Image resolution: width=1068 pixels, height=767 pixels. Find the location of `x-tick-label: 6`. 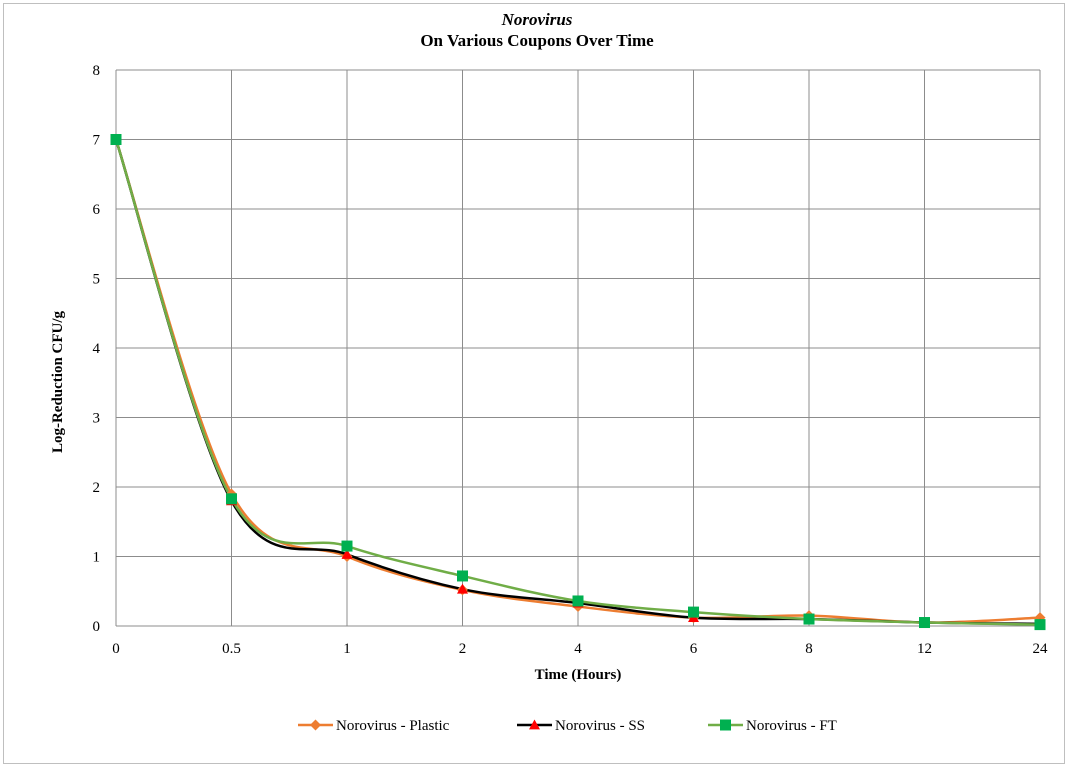

x-tick-label: 6 is located at coordinates (694, 649).